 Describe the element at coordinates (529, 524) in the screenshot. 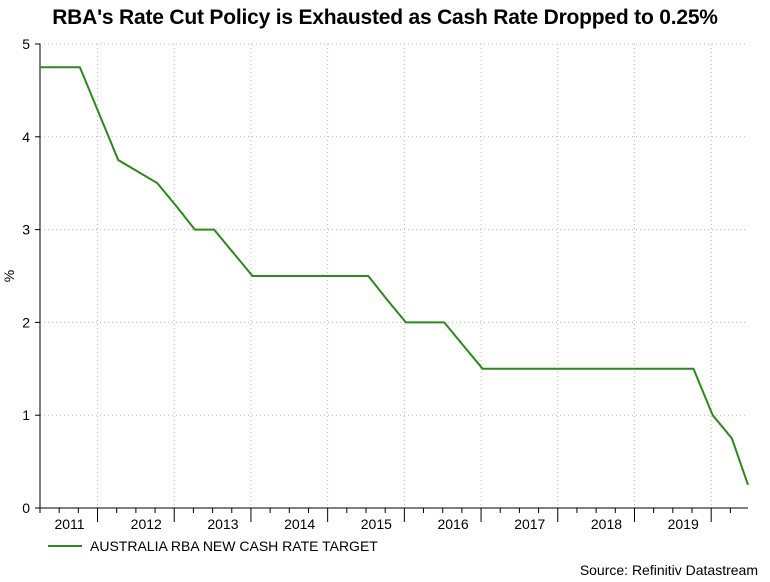

I see `x-tick-label: 2017` at that location.